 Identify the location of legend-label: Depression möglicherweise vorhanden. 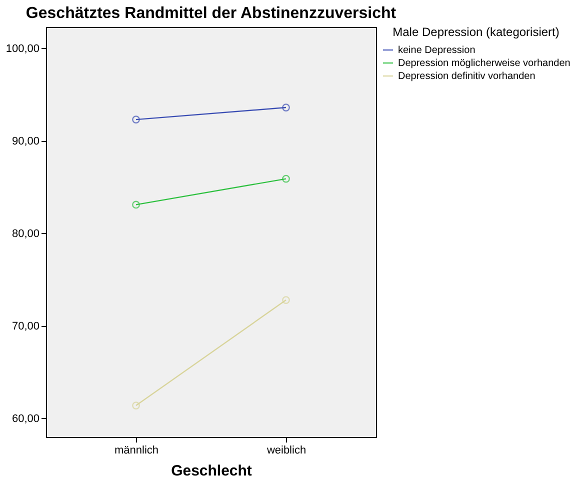
(484, 63).